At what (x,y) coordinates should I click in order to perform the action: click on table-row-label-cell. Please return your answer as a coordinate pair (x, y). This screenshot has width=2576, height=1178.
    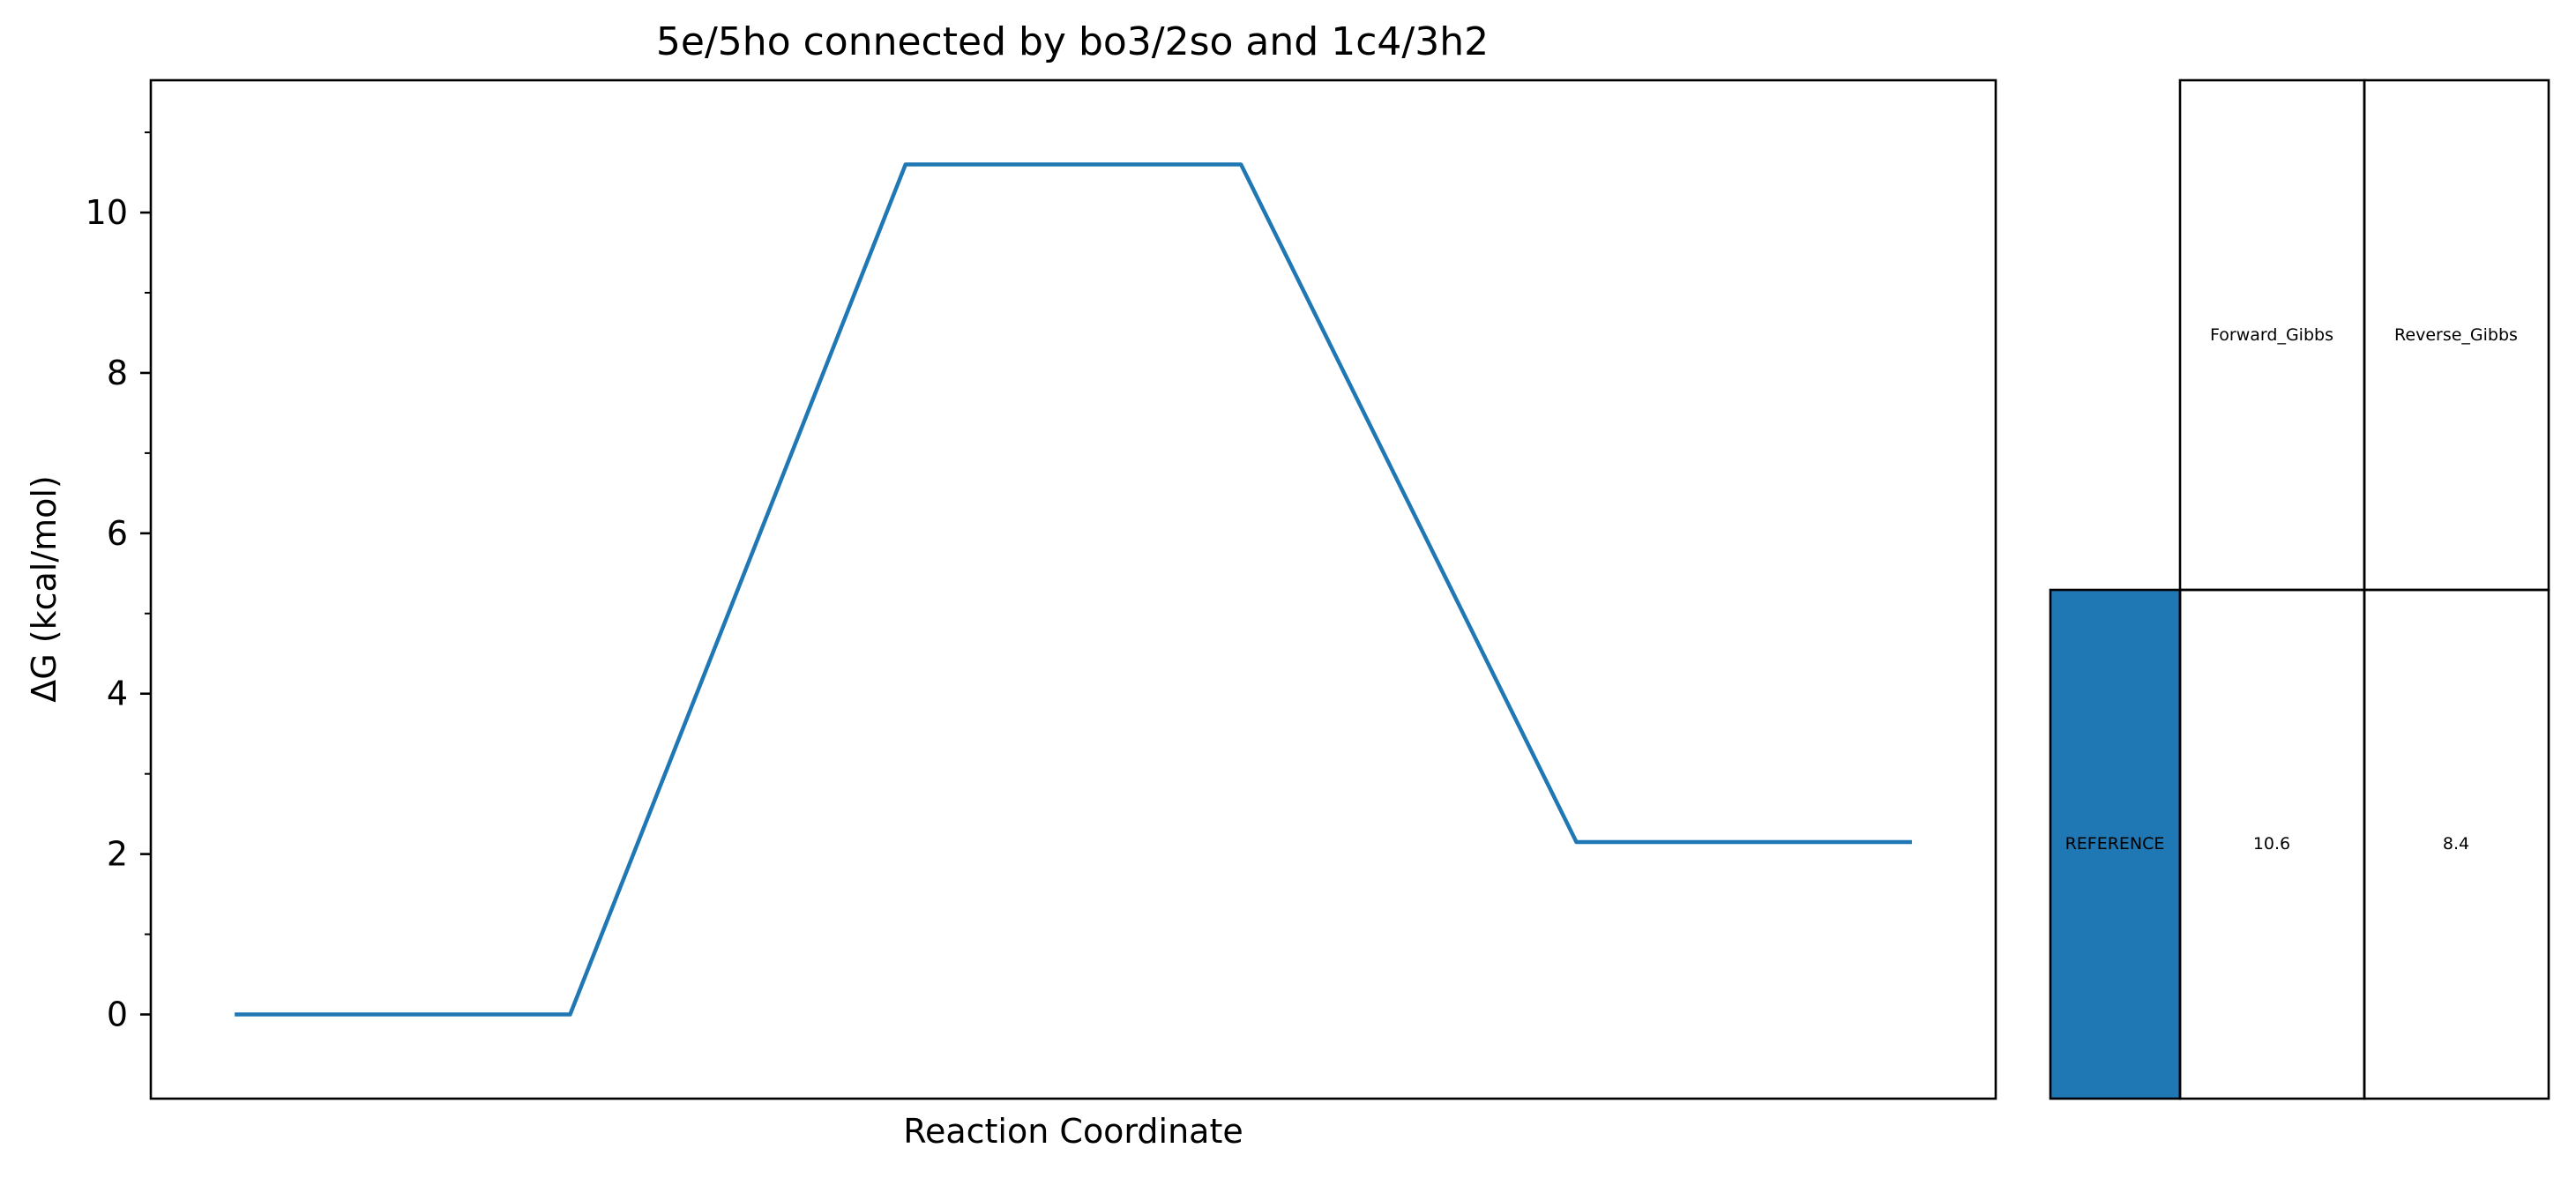
    Looking at the image, I should click on (2115, 844).